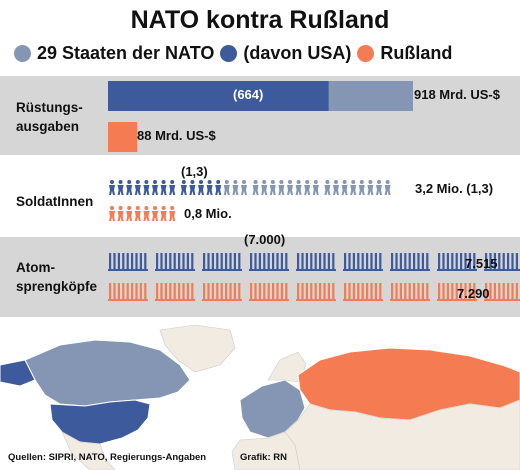  I want to click on spending-usa-value-label: (664), so click(248, 94).